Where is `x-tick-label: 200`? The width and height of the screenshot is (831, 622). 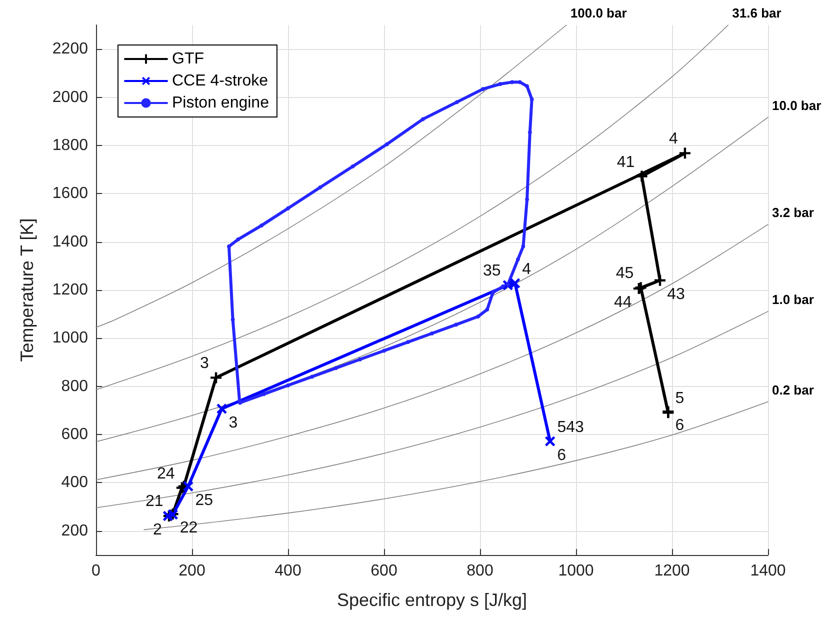
x-tick-label: 200 is located at coordinates (192, 571).